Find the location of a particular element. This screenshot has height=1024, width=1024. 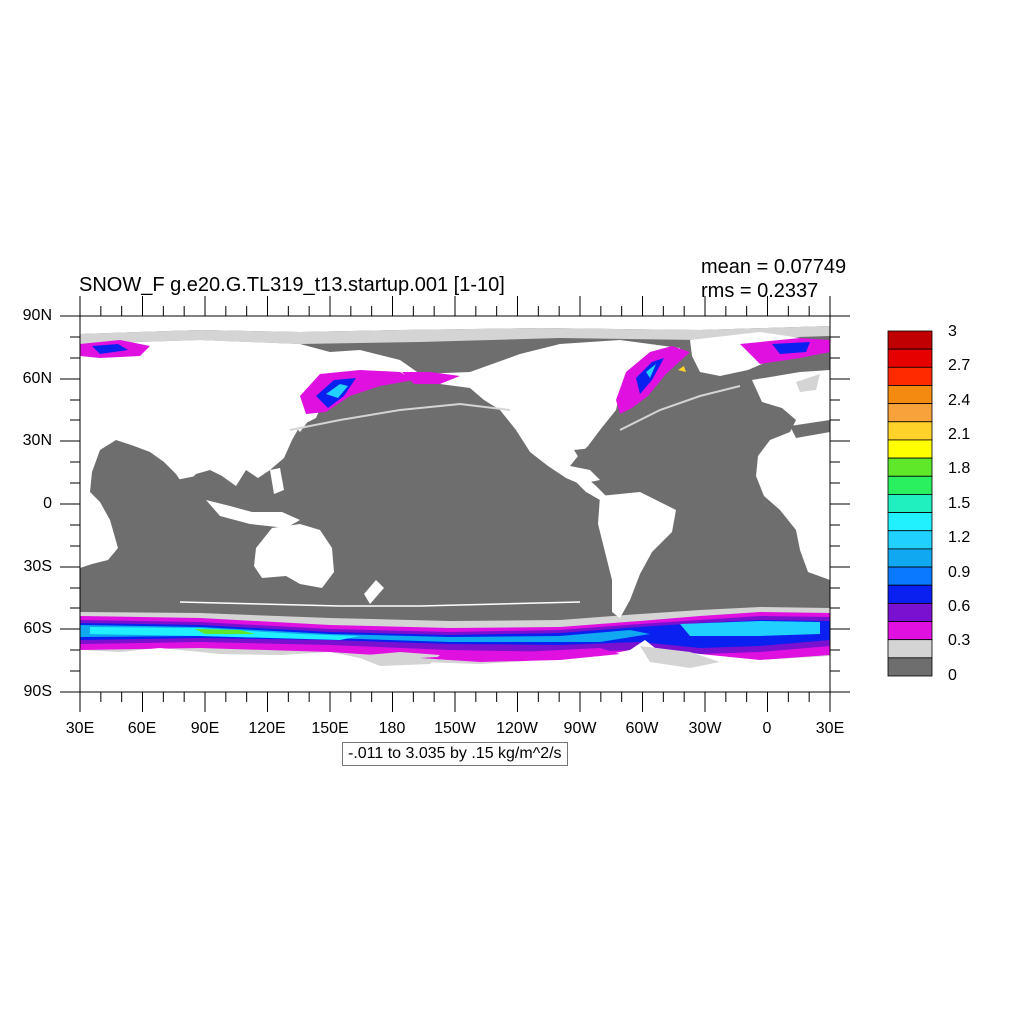

colorbar-label: 2.7 is located at coordinates (959, 365).